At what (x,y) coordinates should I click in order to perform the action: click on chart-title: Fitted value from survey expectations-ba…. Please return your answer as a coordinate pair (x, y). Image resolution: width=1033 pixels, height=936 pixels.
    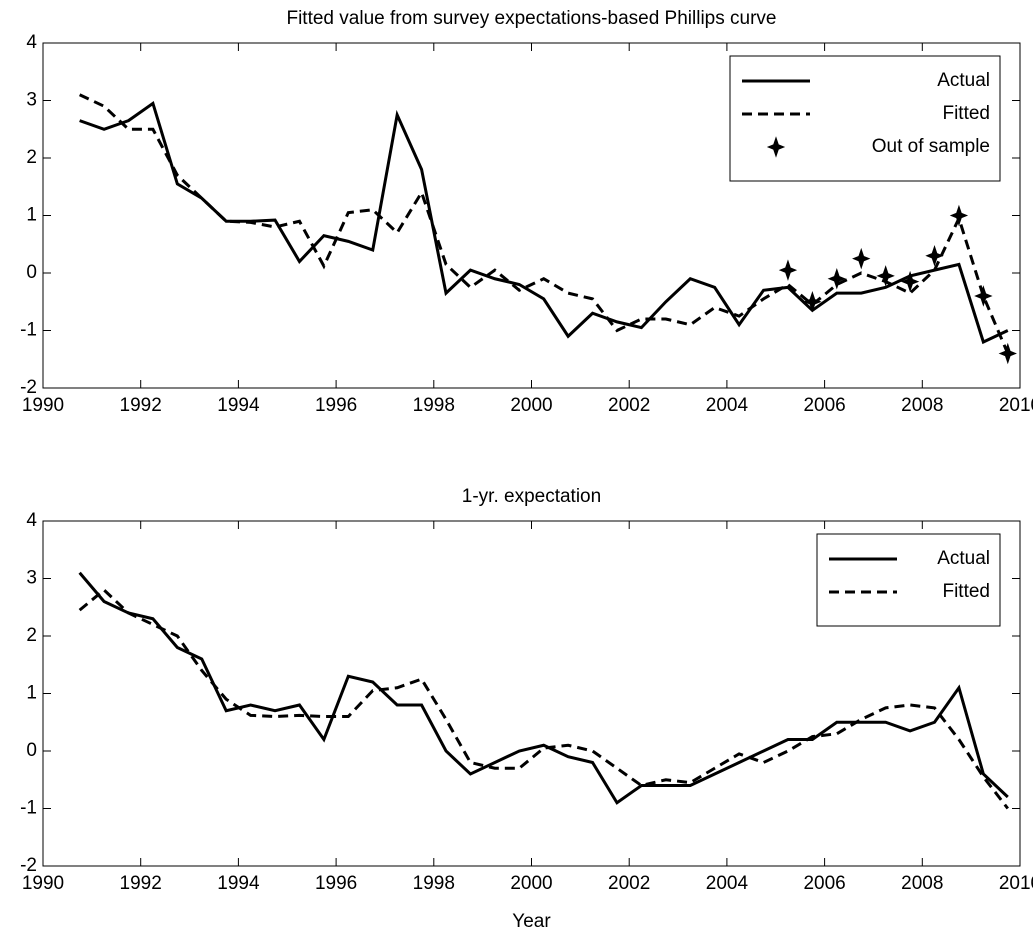
    Looking at the image, I should click on (531, 18).